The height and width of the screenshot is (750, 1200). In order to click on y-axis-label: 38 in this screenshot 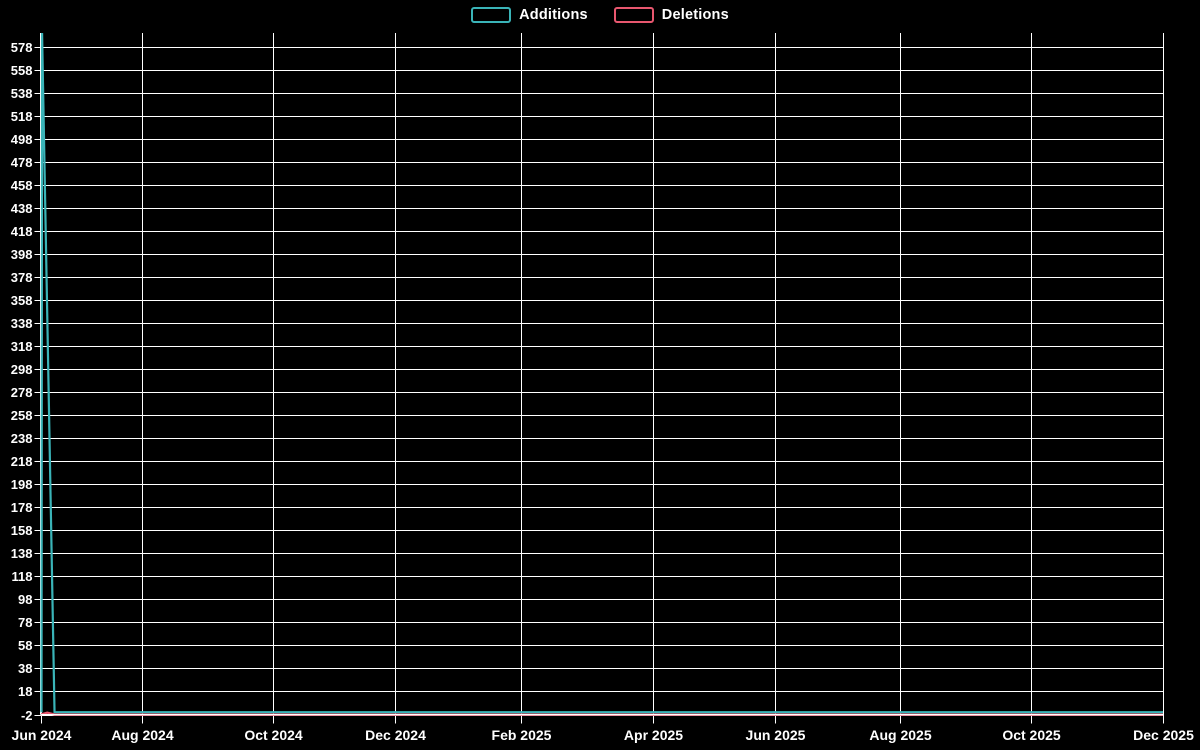, I will do `click(25, 668)`.